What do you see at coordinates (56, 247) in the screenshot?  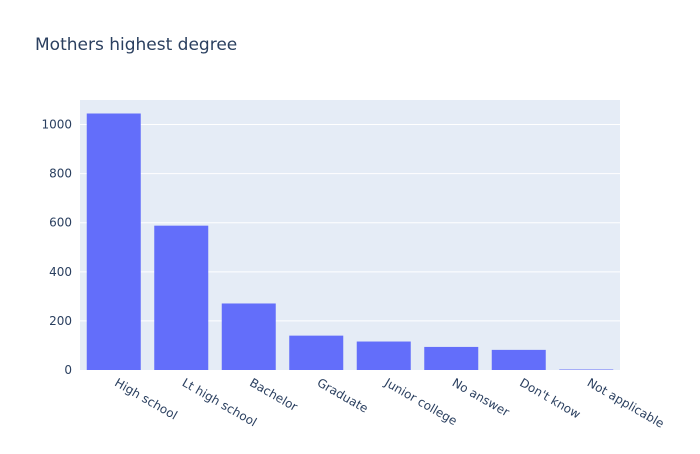 I see `y-axis-ticks: 0 200 400 600 800 1000` at bounding box center [56, 247].